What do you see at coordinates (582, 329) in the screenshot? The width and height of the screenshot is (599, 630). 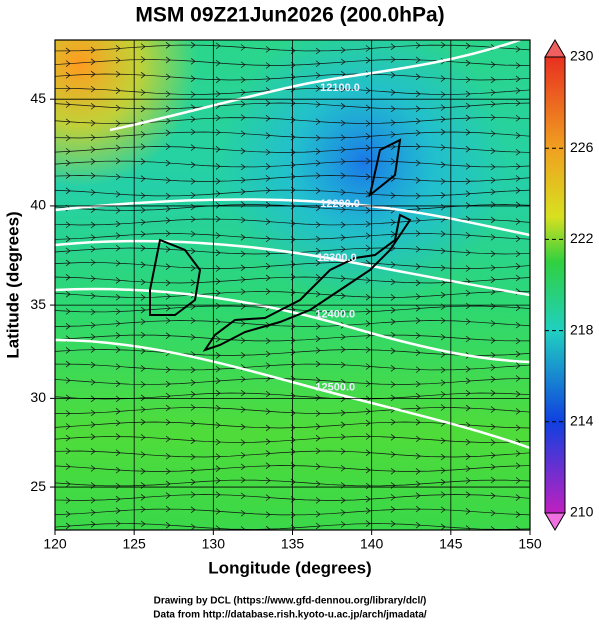 I see `colorbar-tick-label: 218` at bounding box center [582, 329].